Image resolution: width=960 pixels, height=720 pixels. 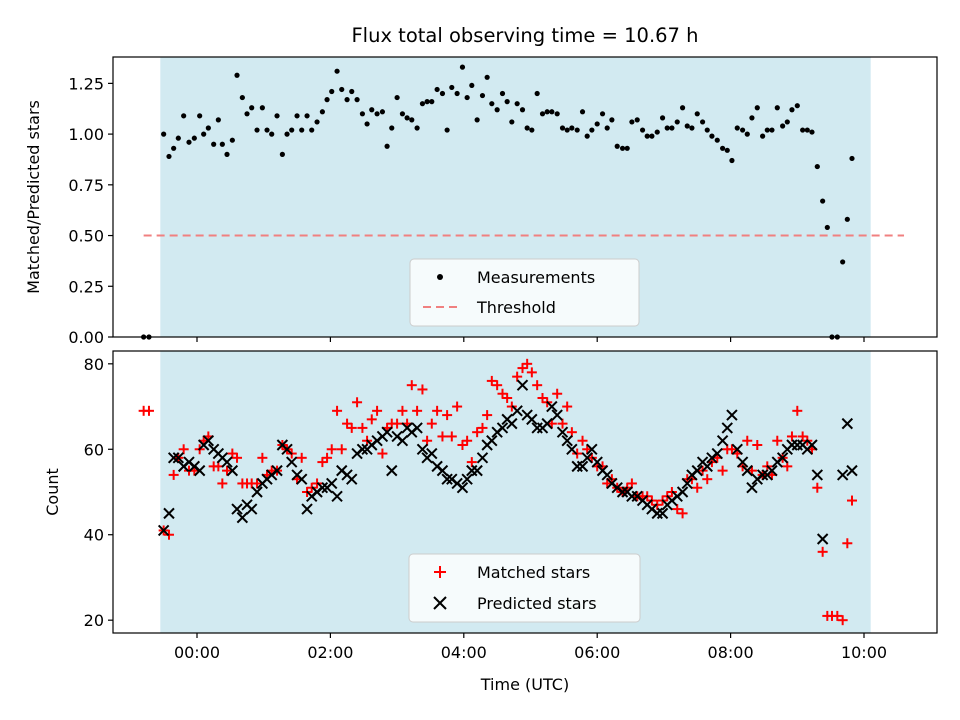 I want to click on top-legend: Measurements Threshold, so click(x=524, y=292).